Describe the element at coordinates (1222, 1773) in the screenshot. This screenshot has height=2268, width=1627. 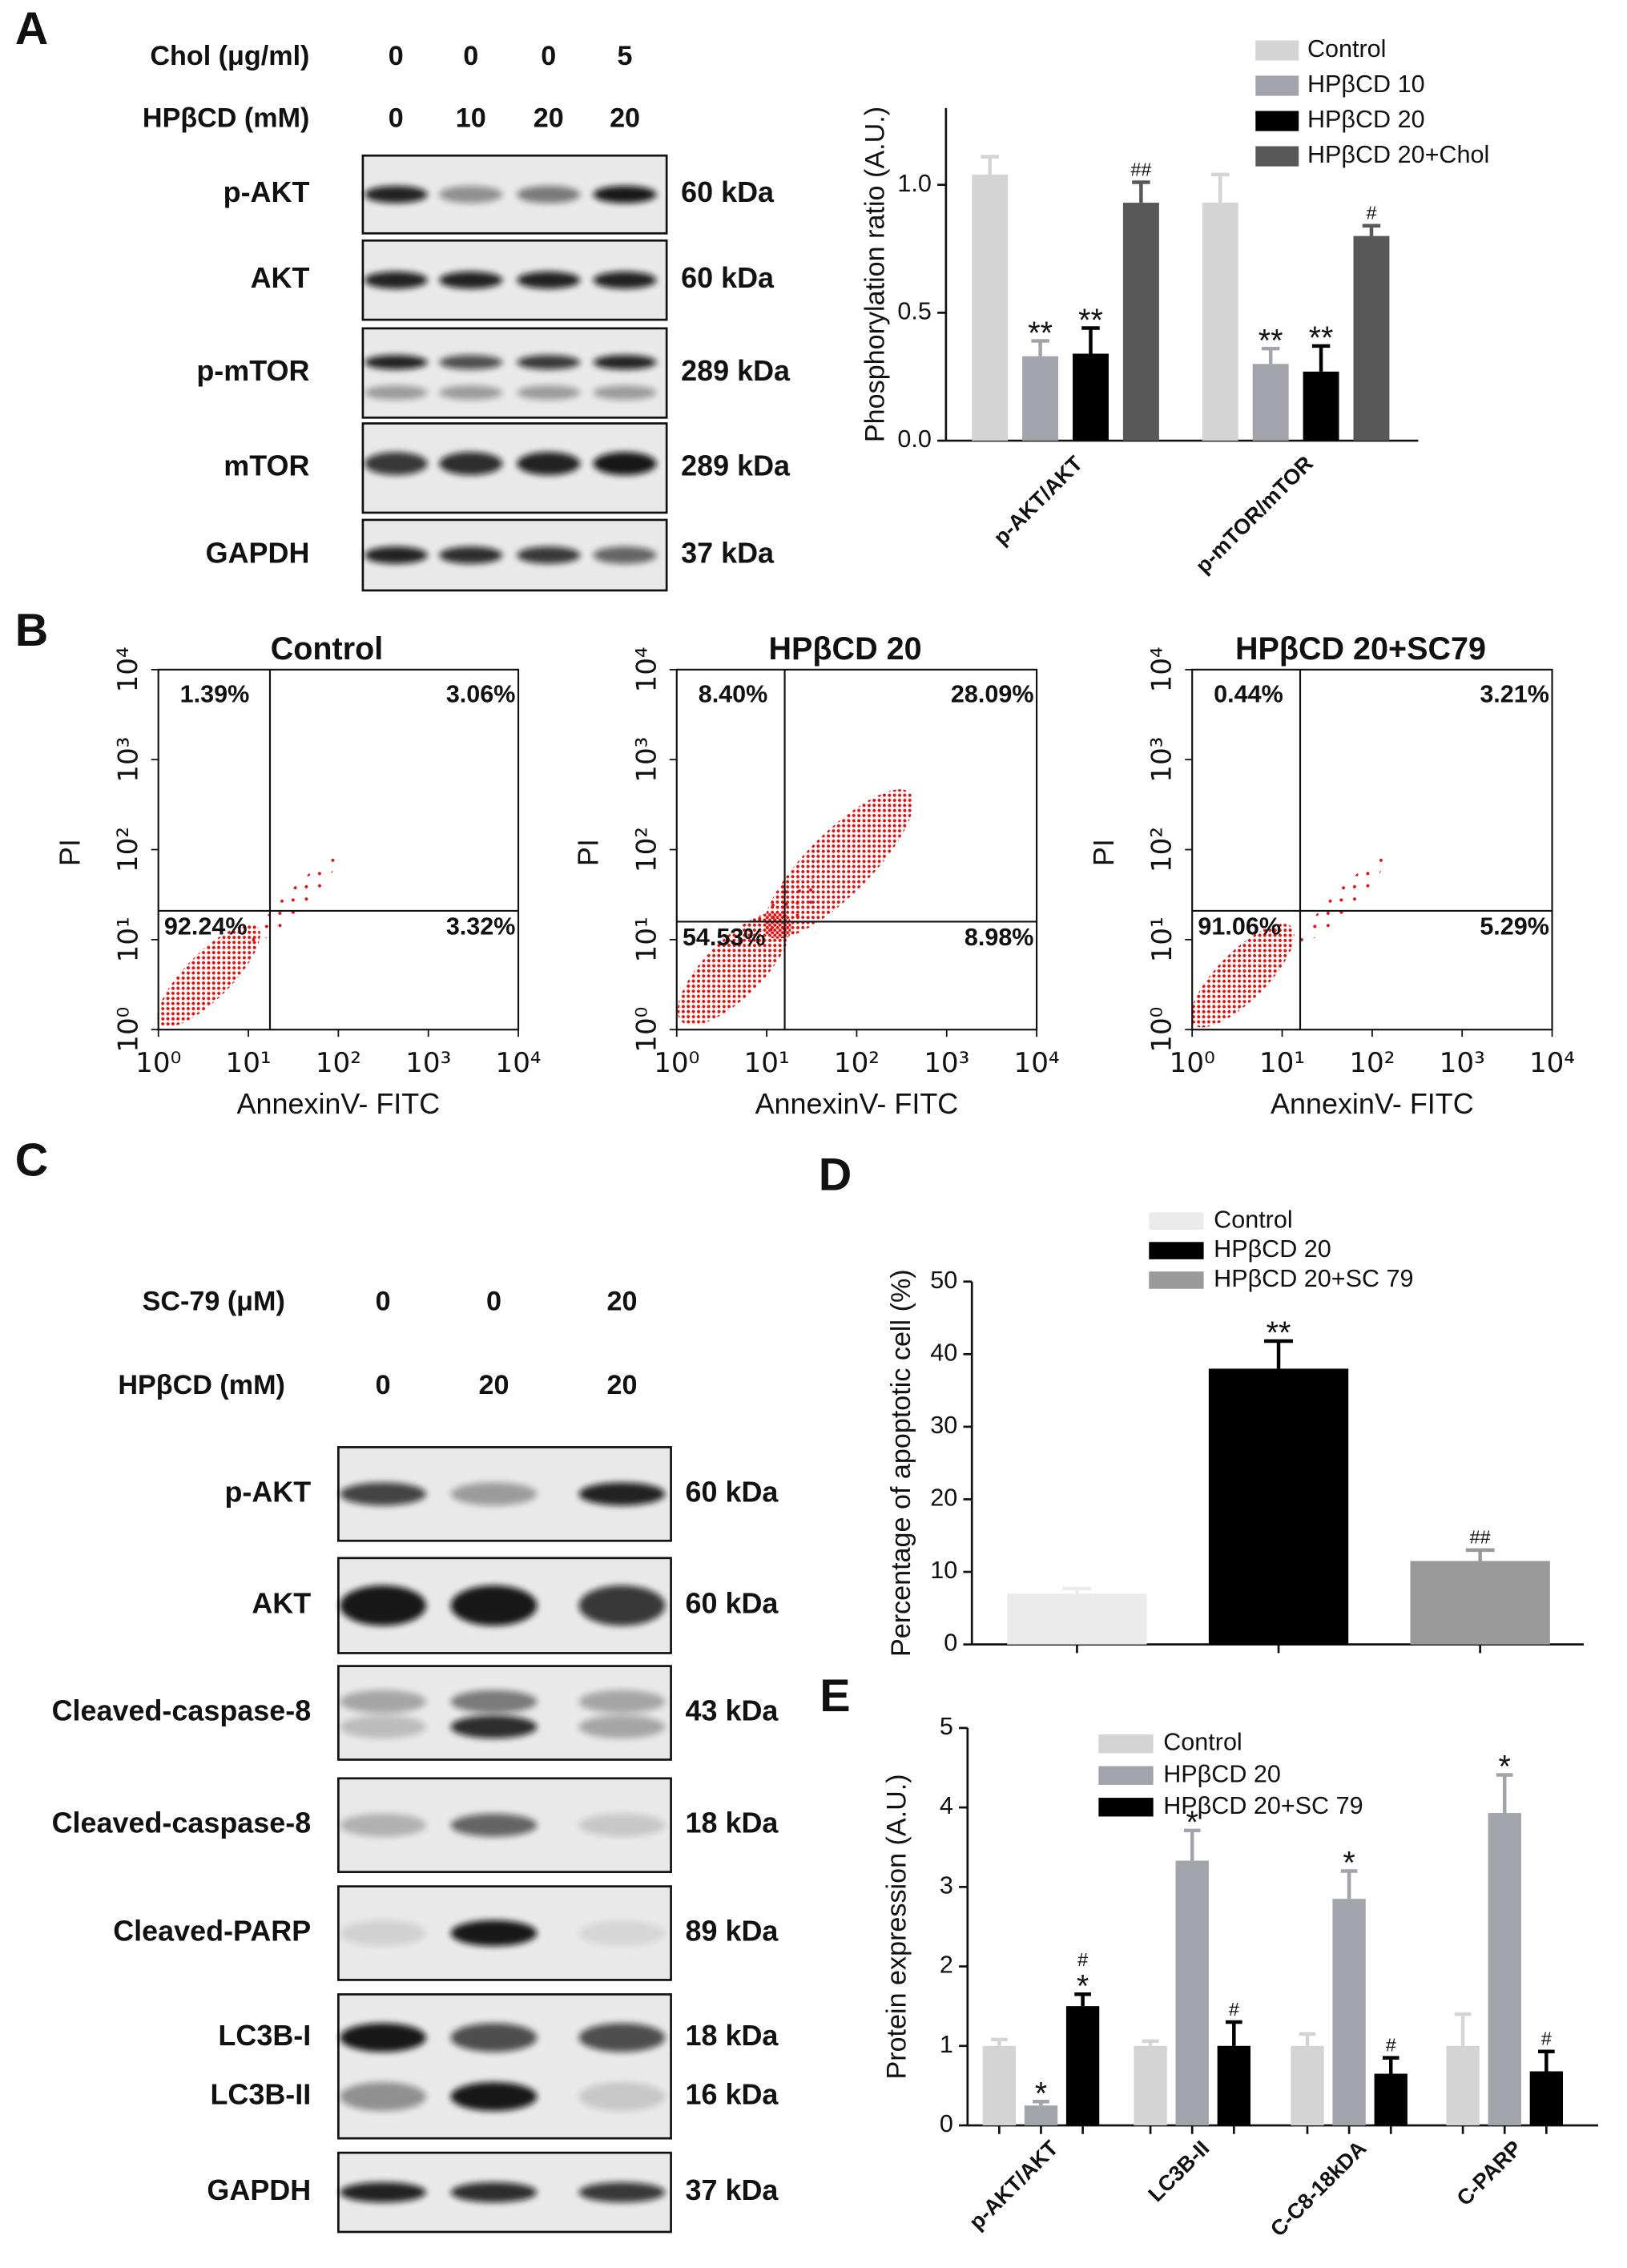
I see `legend-label: HPβCD 20` at that location.